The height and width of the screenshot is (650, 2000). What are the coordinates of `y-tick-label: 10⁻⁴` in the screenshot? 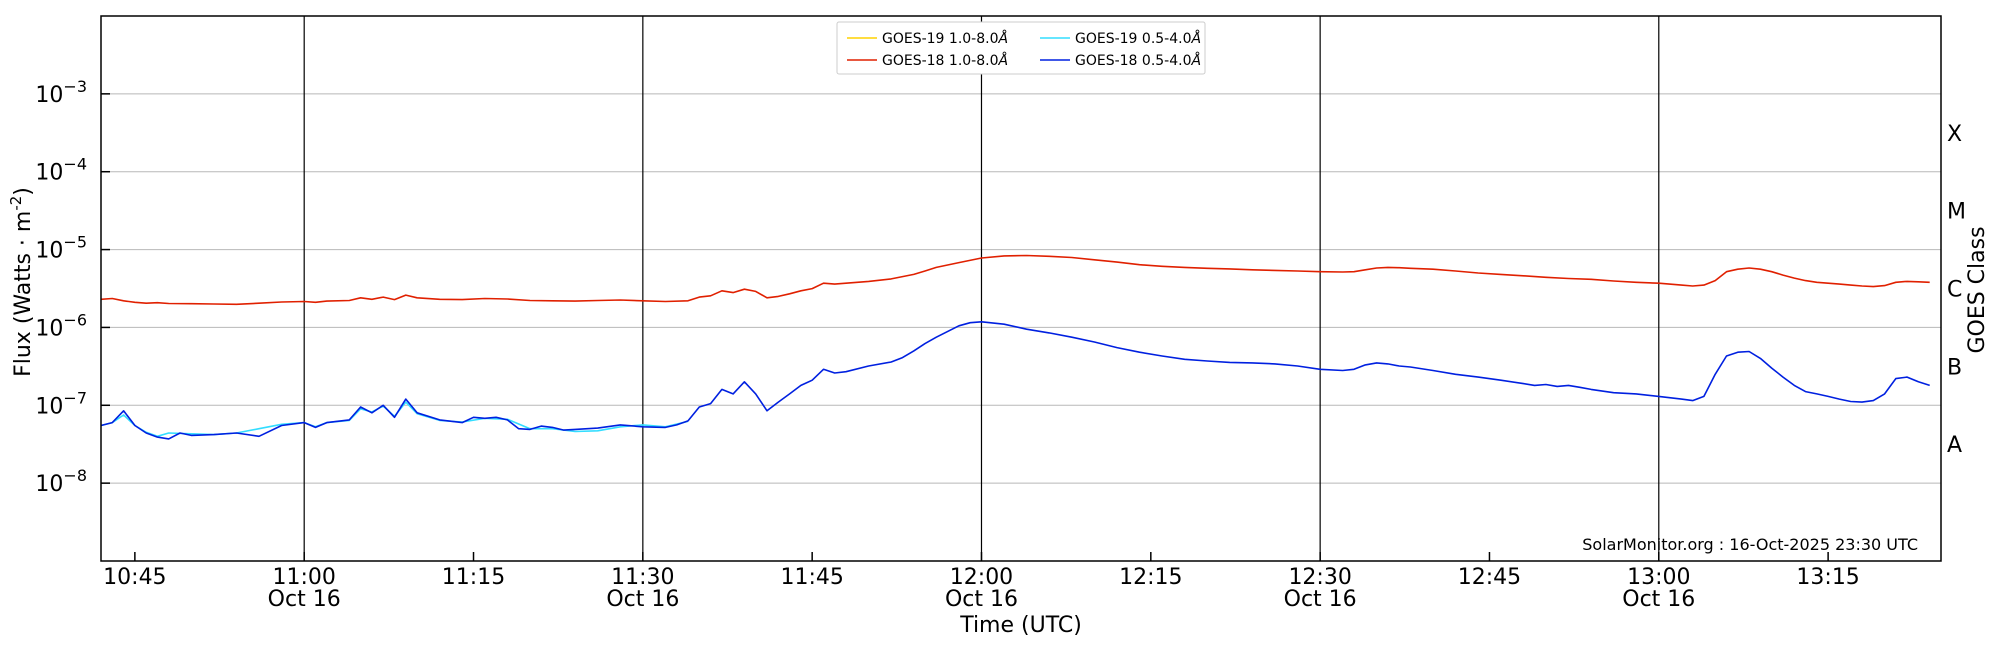 It's located at (61, 170).